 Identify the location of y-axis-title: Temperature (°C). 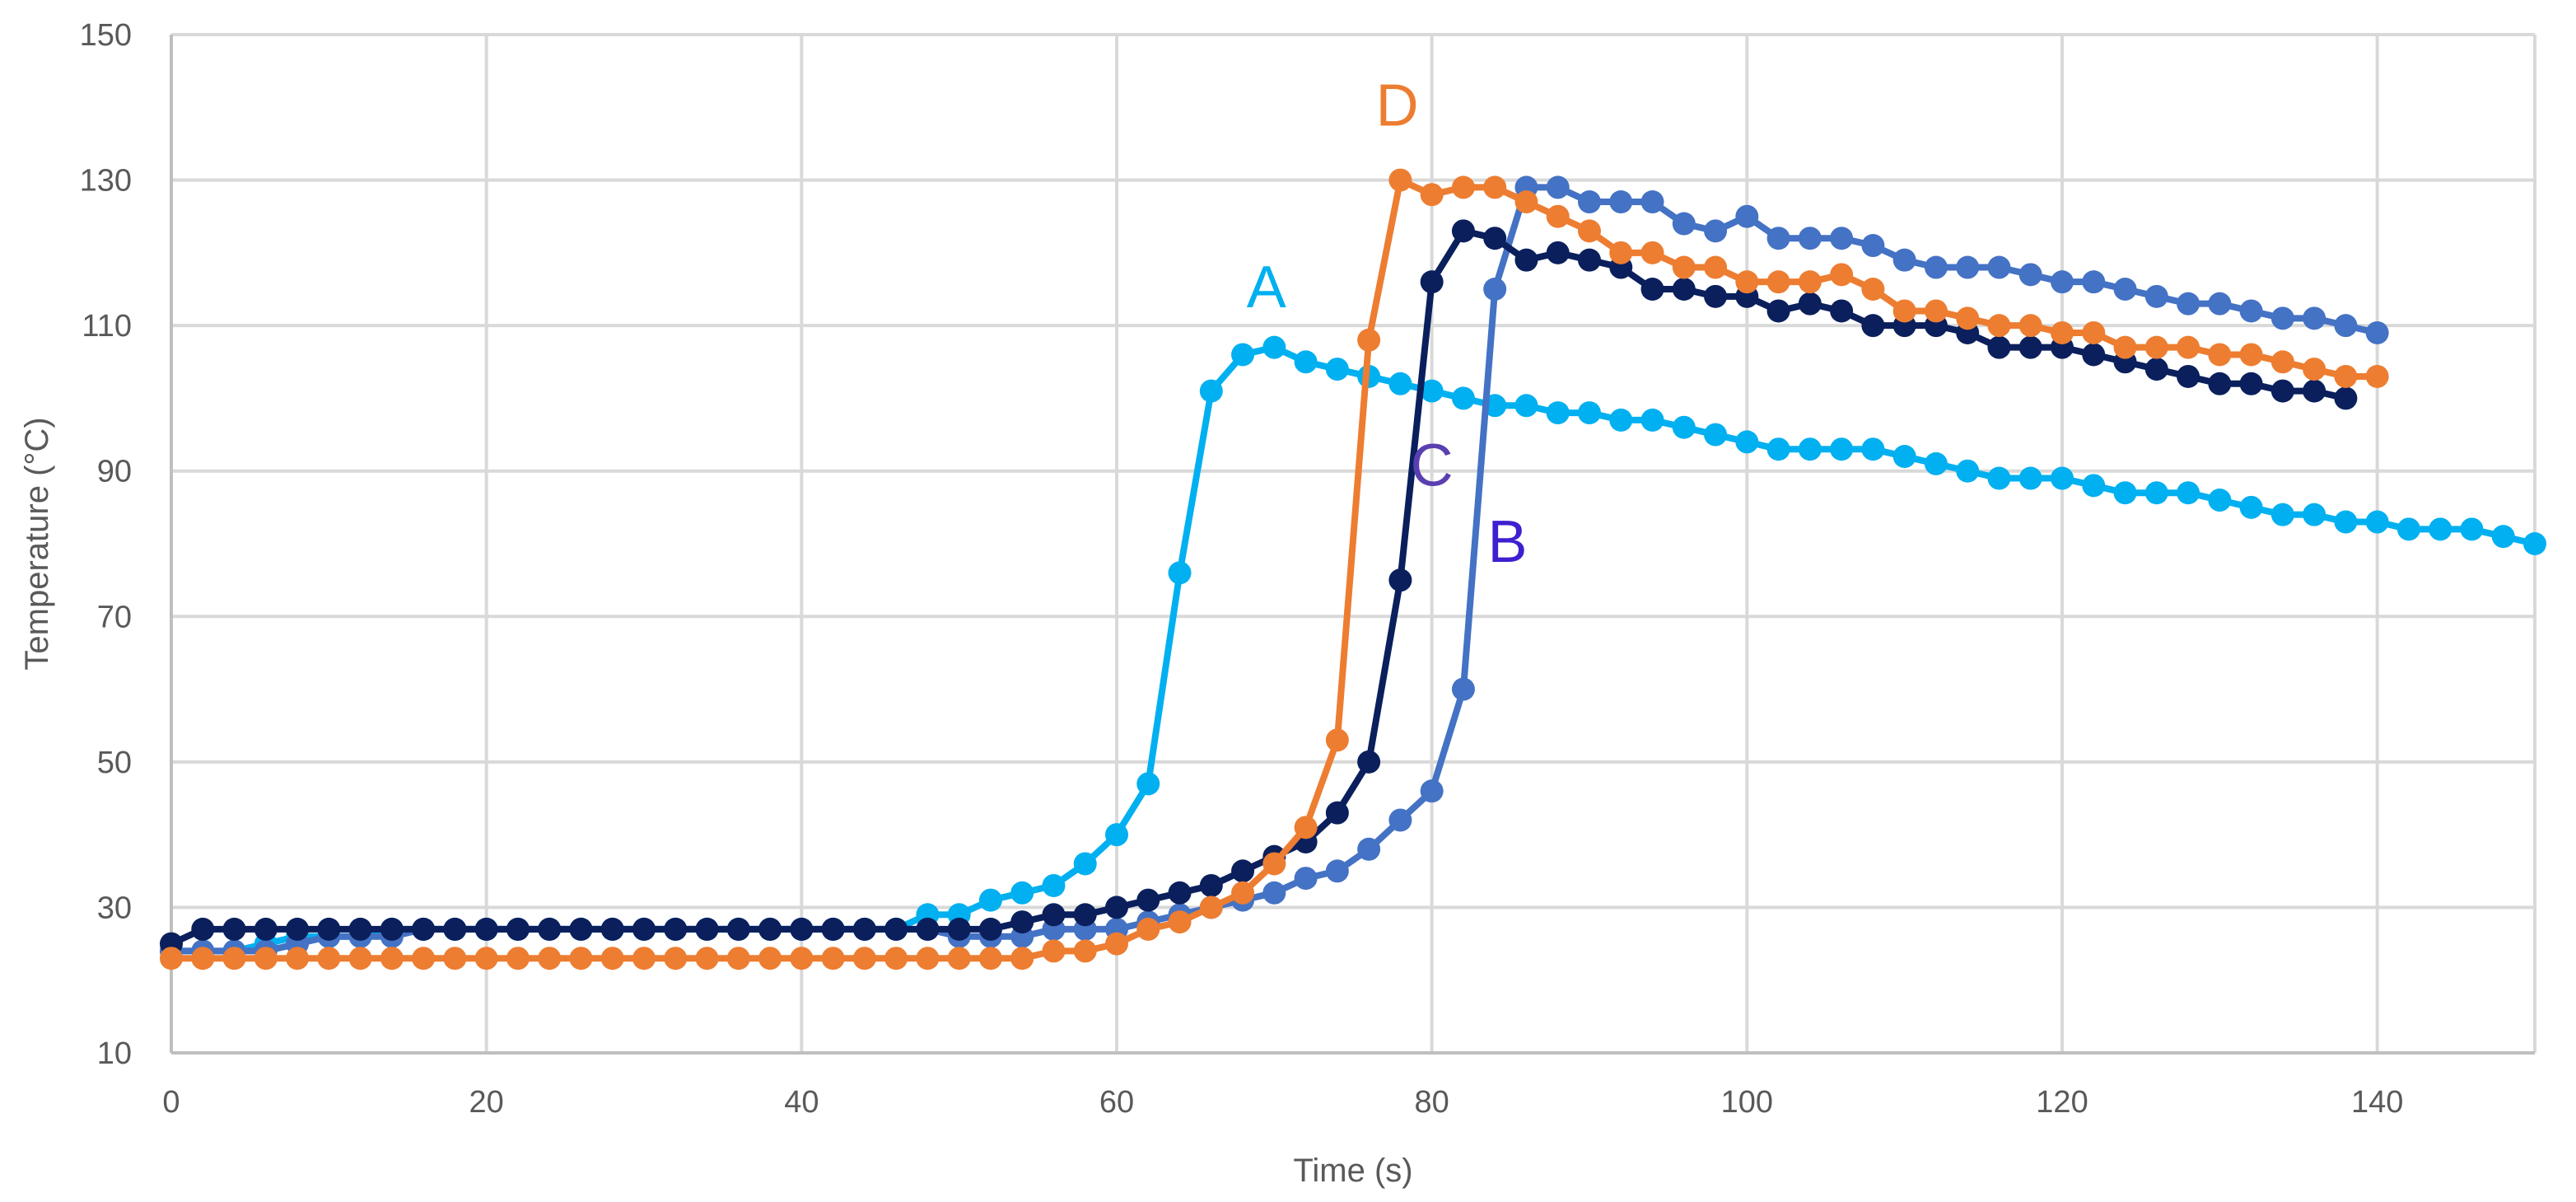
(37, 543).